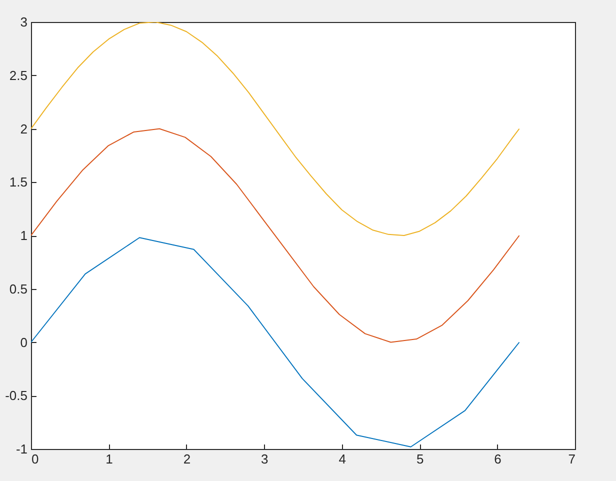 This screenshot has height=481, width=616. I want to click on y-tick-label: 0.5, so click(18, 288).